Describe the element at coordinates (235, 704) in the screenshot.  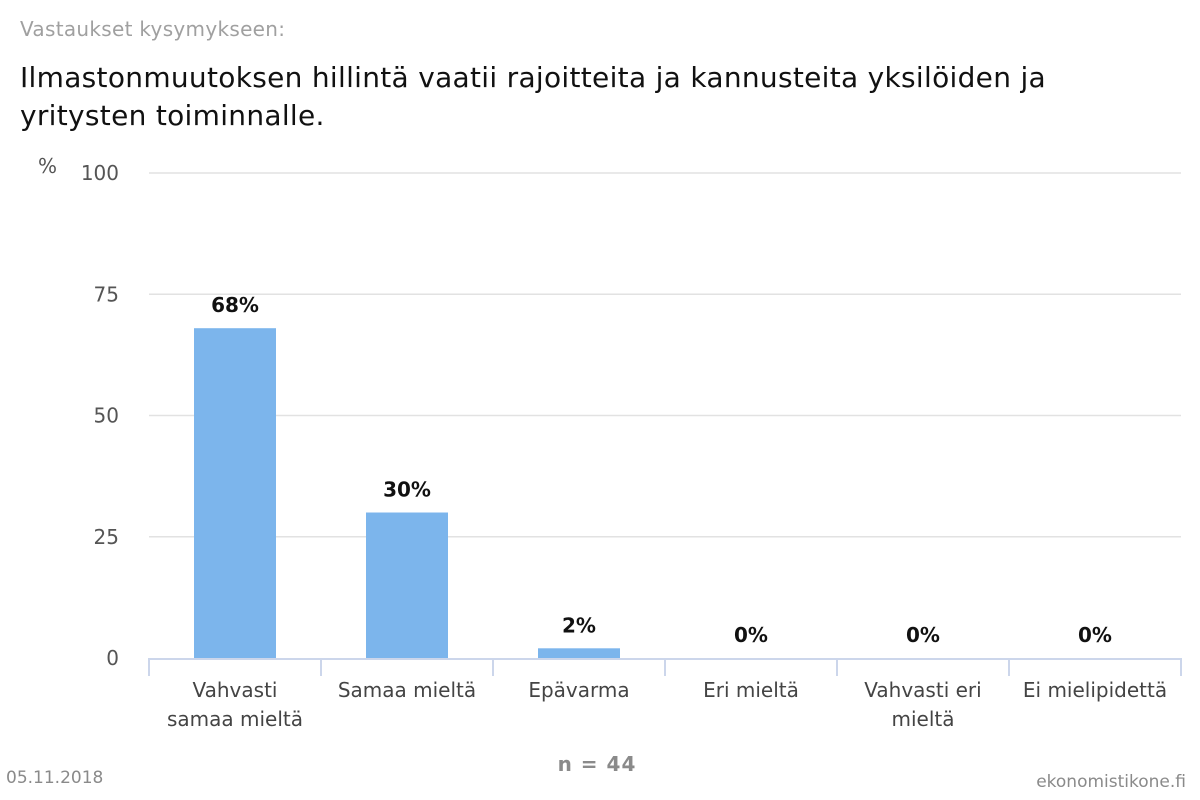
I see `x-category-label: Vahvasti samaa mieltä` at that location.